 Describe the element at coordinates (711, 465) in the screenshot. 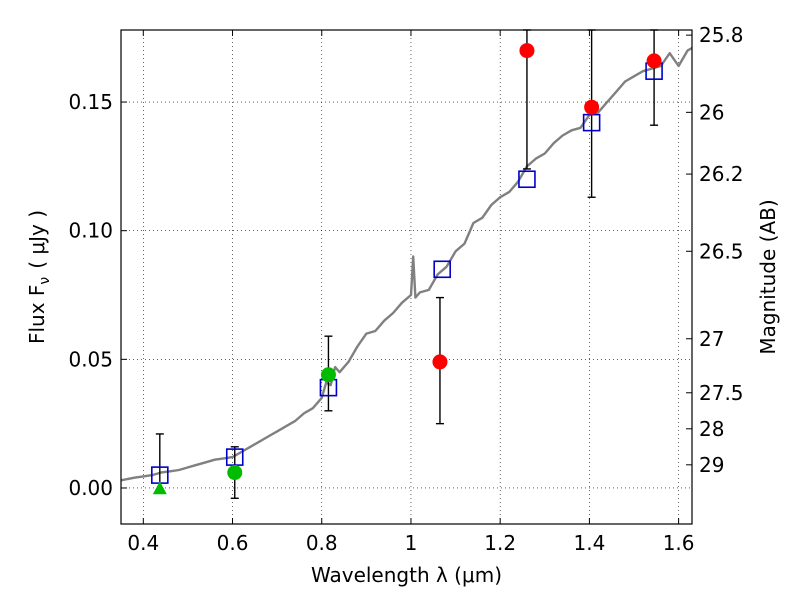

I see `right-tick-label: 29` at that location.